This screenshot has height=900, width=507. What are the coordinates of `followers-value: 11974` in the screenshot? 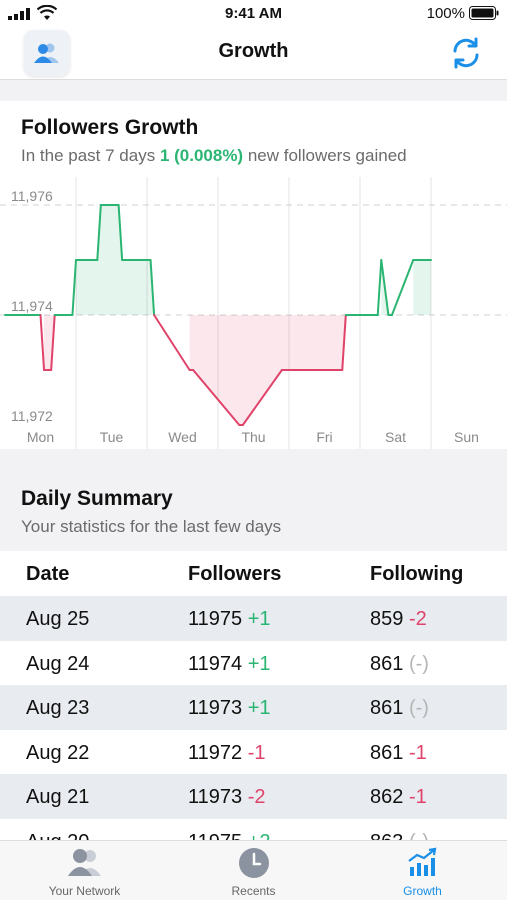 It's located at (215, 663).